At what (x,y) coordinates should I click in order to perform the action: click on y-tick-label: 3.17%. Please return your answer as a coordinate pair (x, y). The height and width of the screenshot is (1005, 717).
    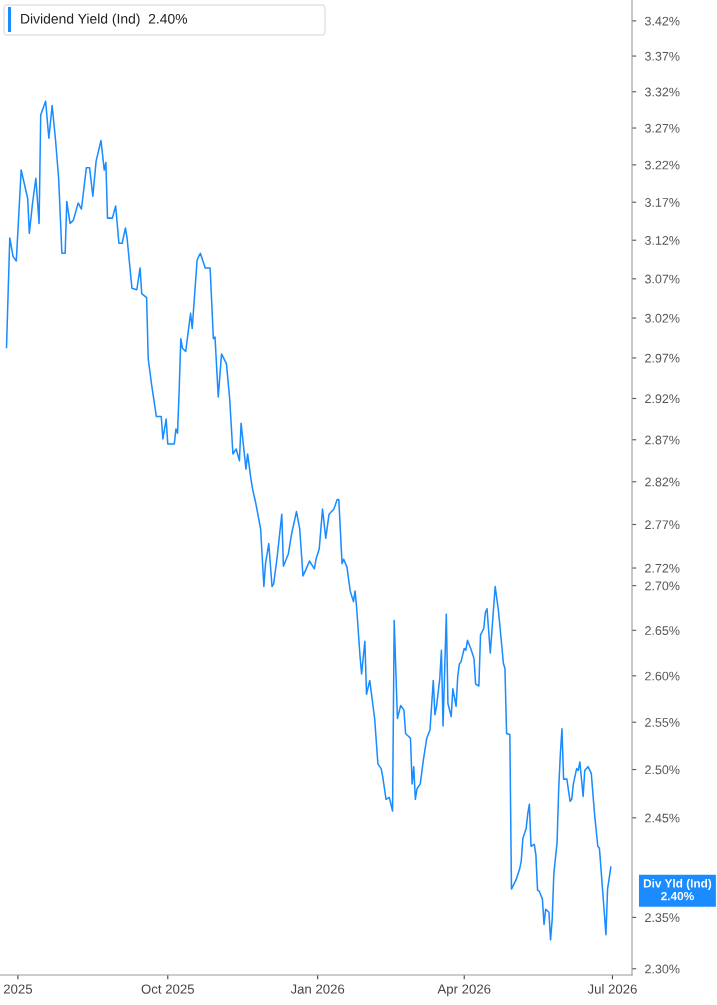
    Looking at the image, I should click on (662, 202).